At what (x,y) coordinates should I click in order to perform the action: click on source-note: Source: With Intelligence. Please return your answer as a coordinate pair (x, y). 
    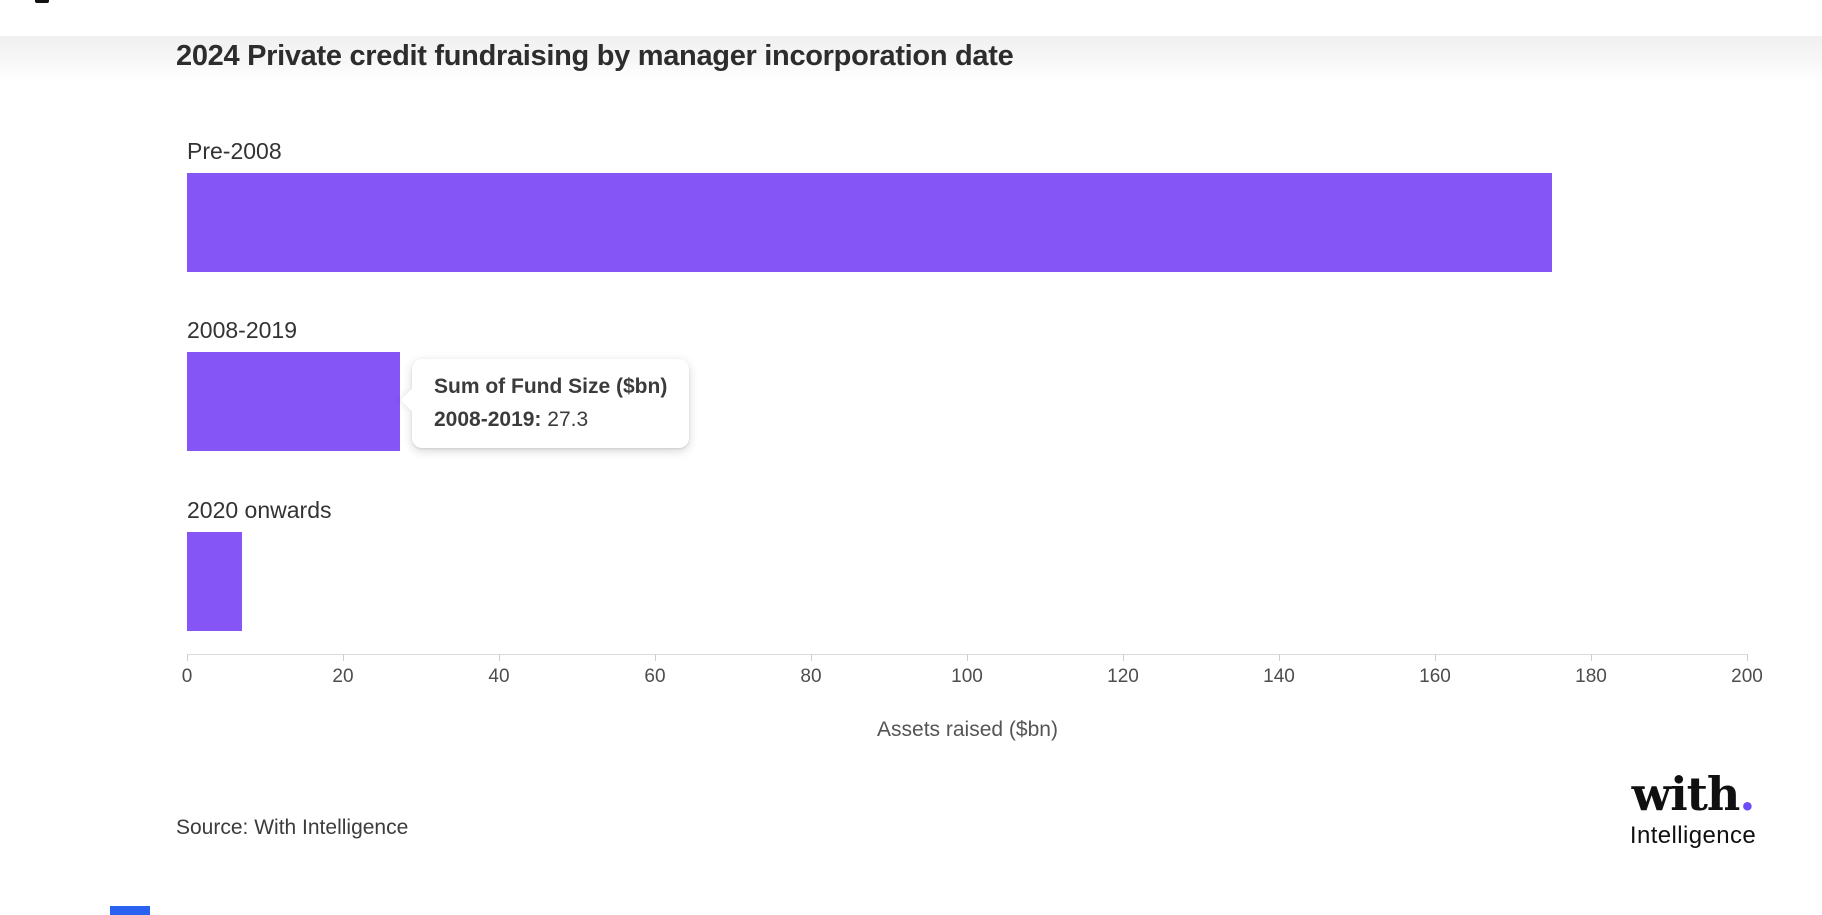
    Looking at the image, I should click on (292, 827).